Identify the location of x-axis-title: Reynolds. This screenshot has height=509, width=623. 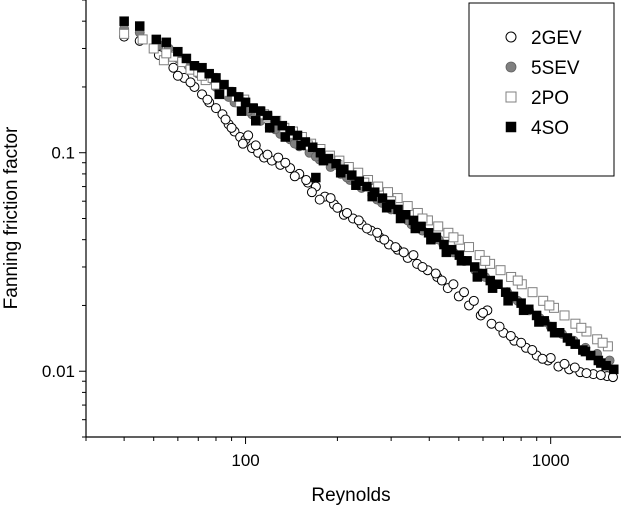
(350, 495).